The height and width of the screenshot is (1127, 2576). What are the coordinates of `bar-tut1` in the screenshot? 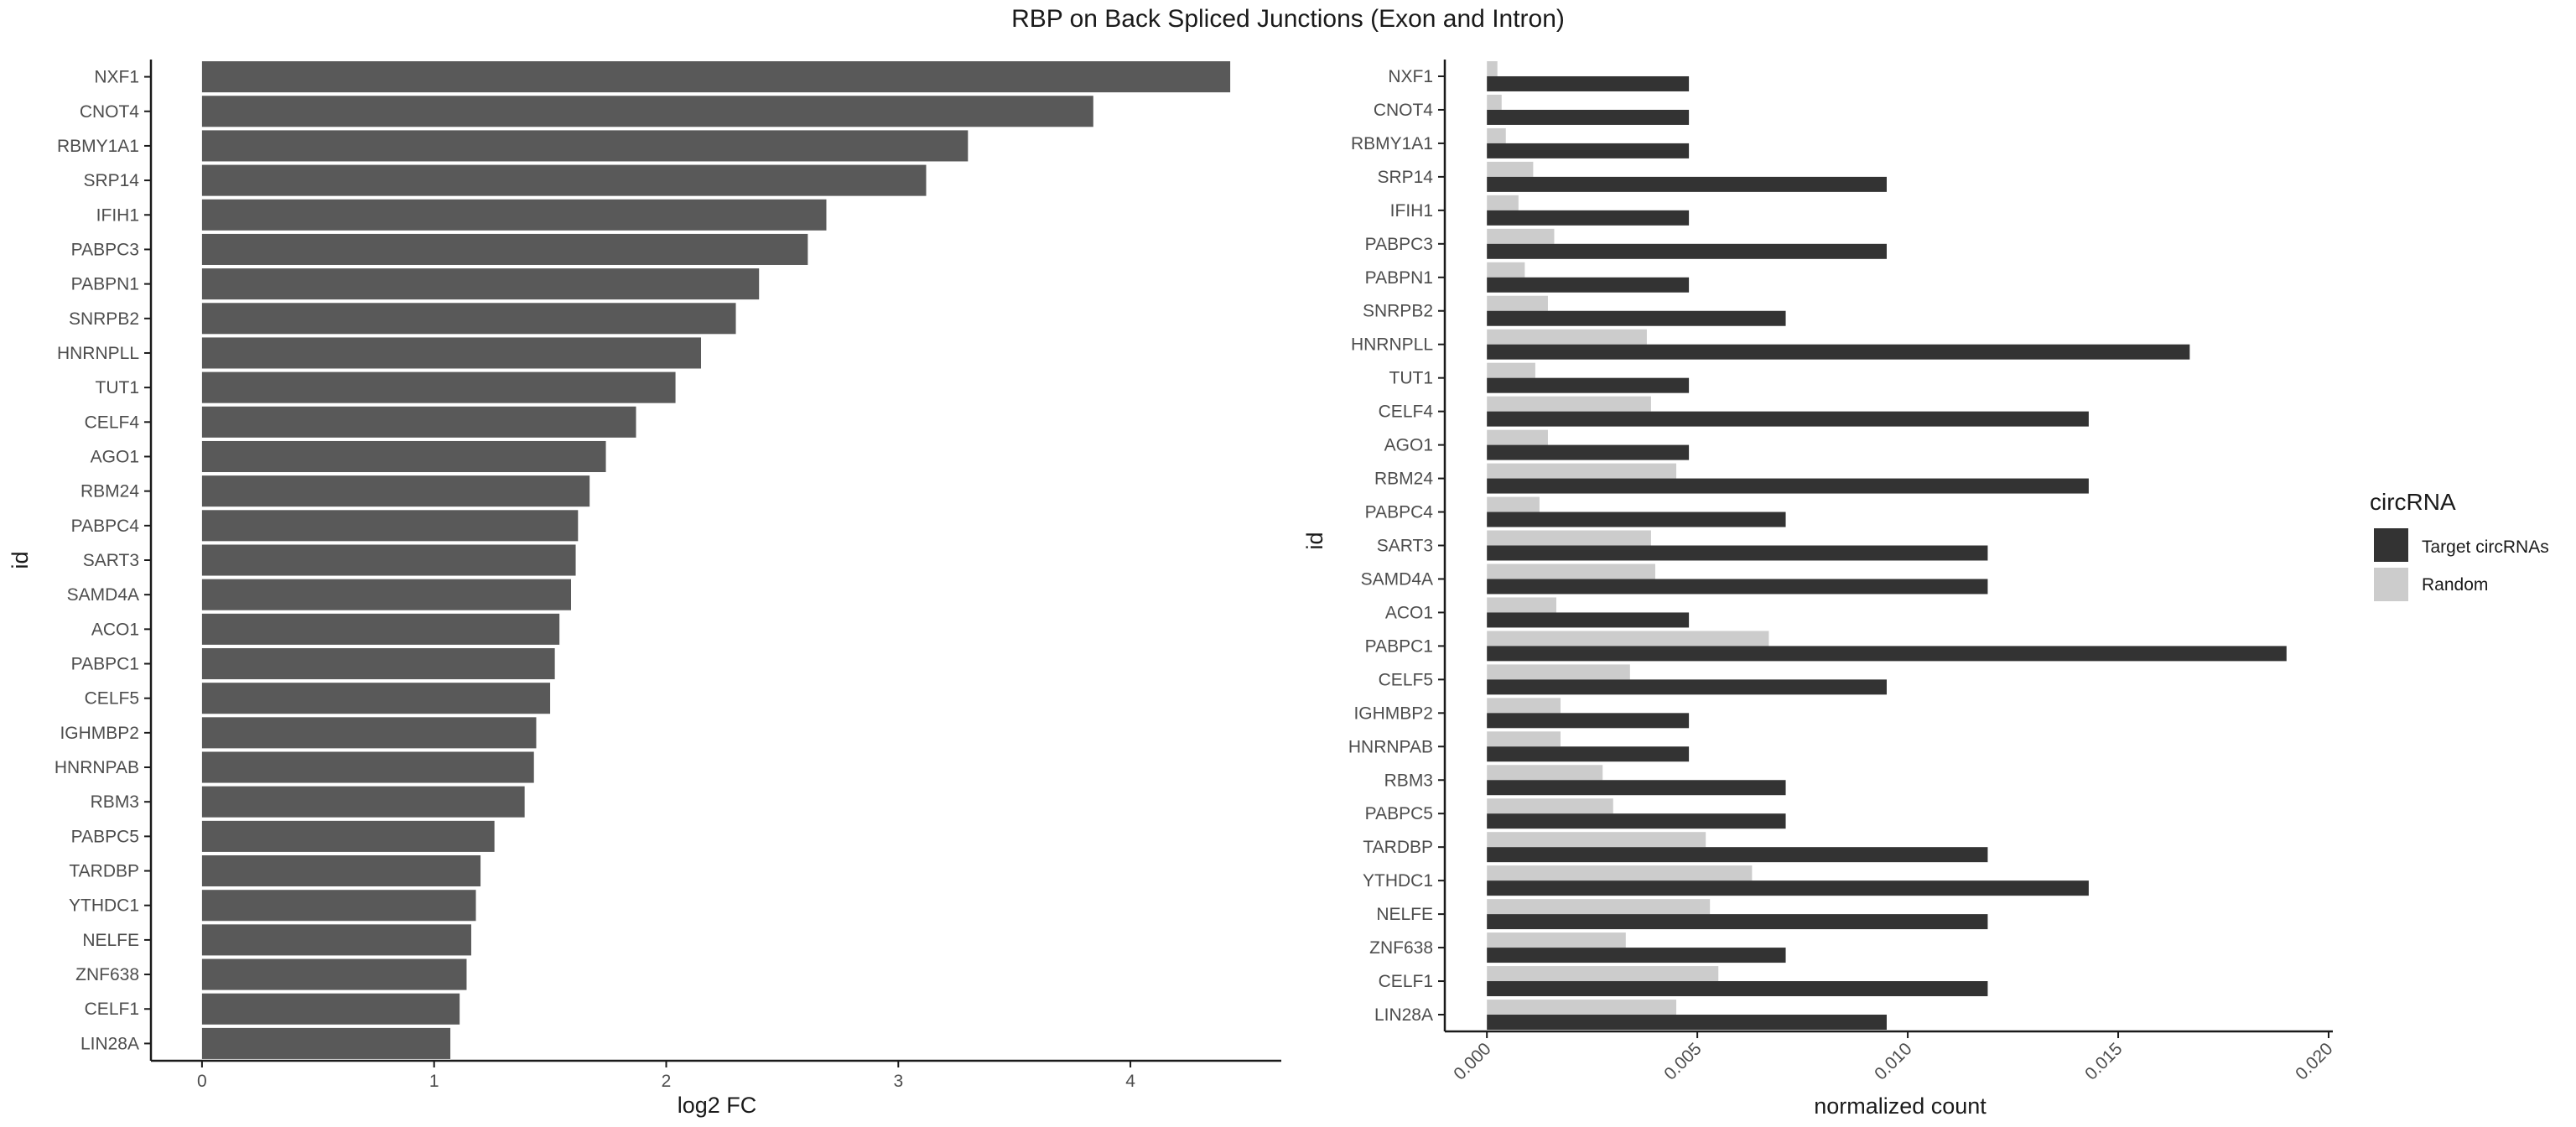 It's located at (438, 387).